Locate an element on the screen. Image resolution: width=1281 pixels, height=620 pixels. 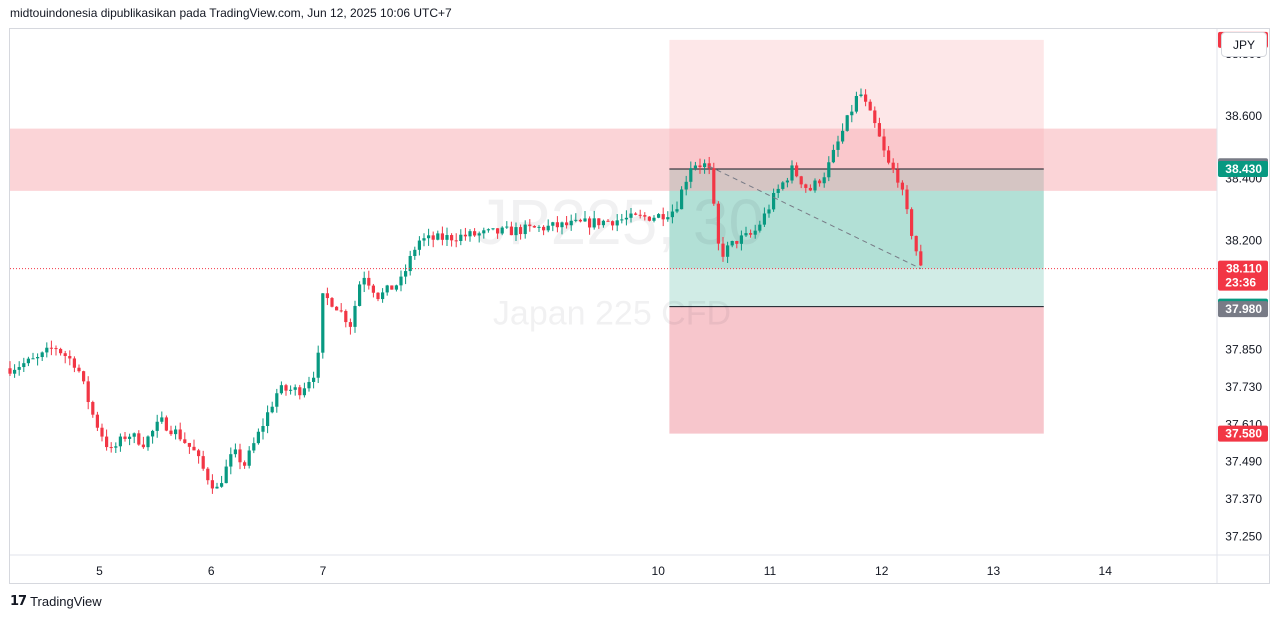
tradingview-footer: 17 TradingView is located at coordinates (56, 601).